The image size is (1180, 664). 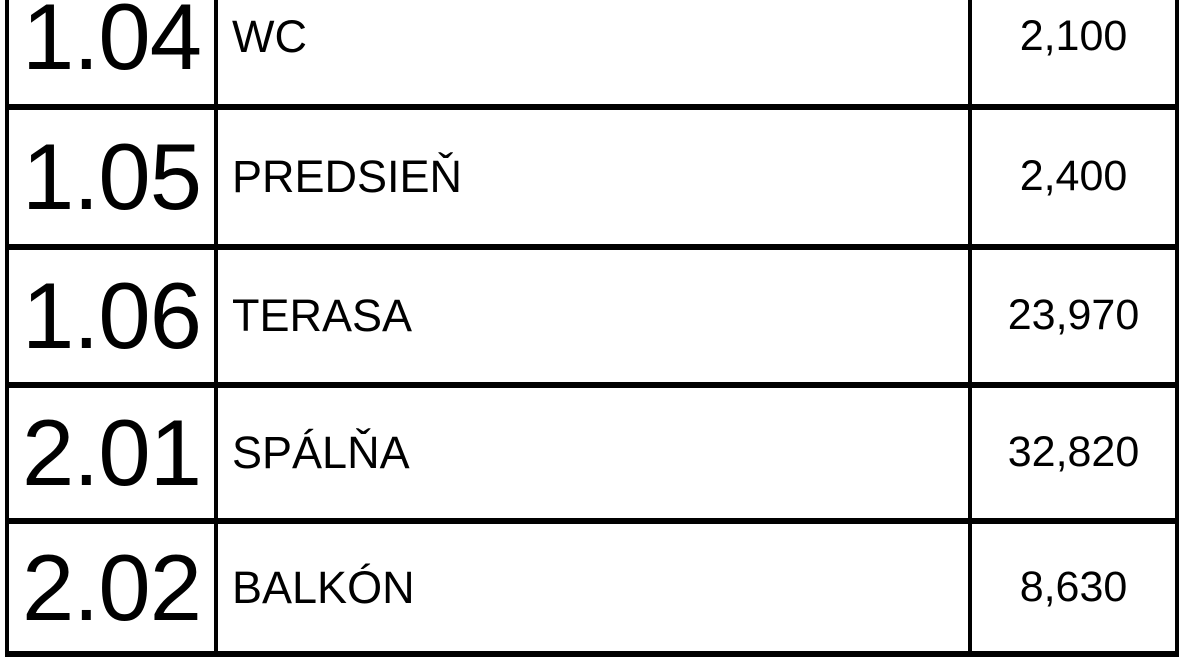 I want to click on room-number-cell: 2.02, so click(x=111, y=587).